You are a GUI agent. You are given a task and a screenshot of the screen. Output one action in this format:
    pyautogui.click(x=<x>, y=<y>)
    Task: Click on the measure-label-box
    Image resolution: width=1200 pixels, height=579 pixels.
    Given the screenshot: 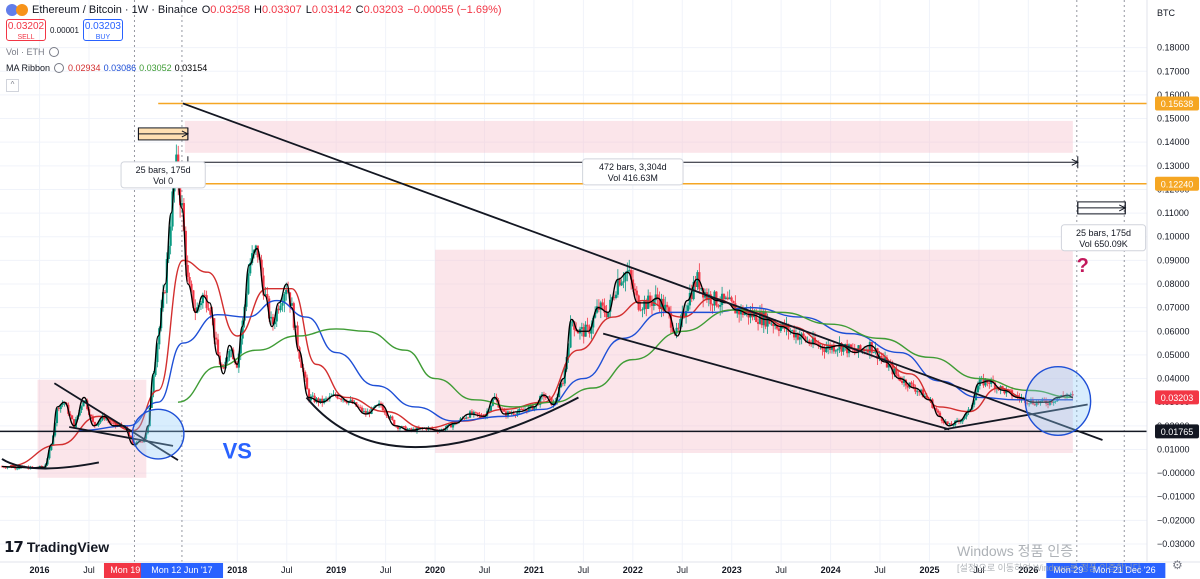 What is the action you would take?
    pyautogui.click(x=163, y=175)
    